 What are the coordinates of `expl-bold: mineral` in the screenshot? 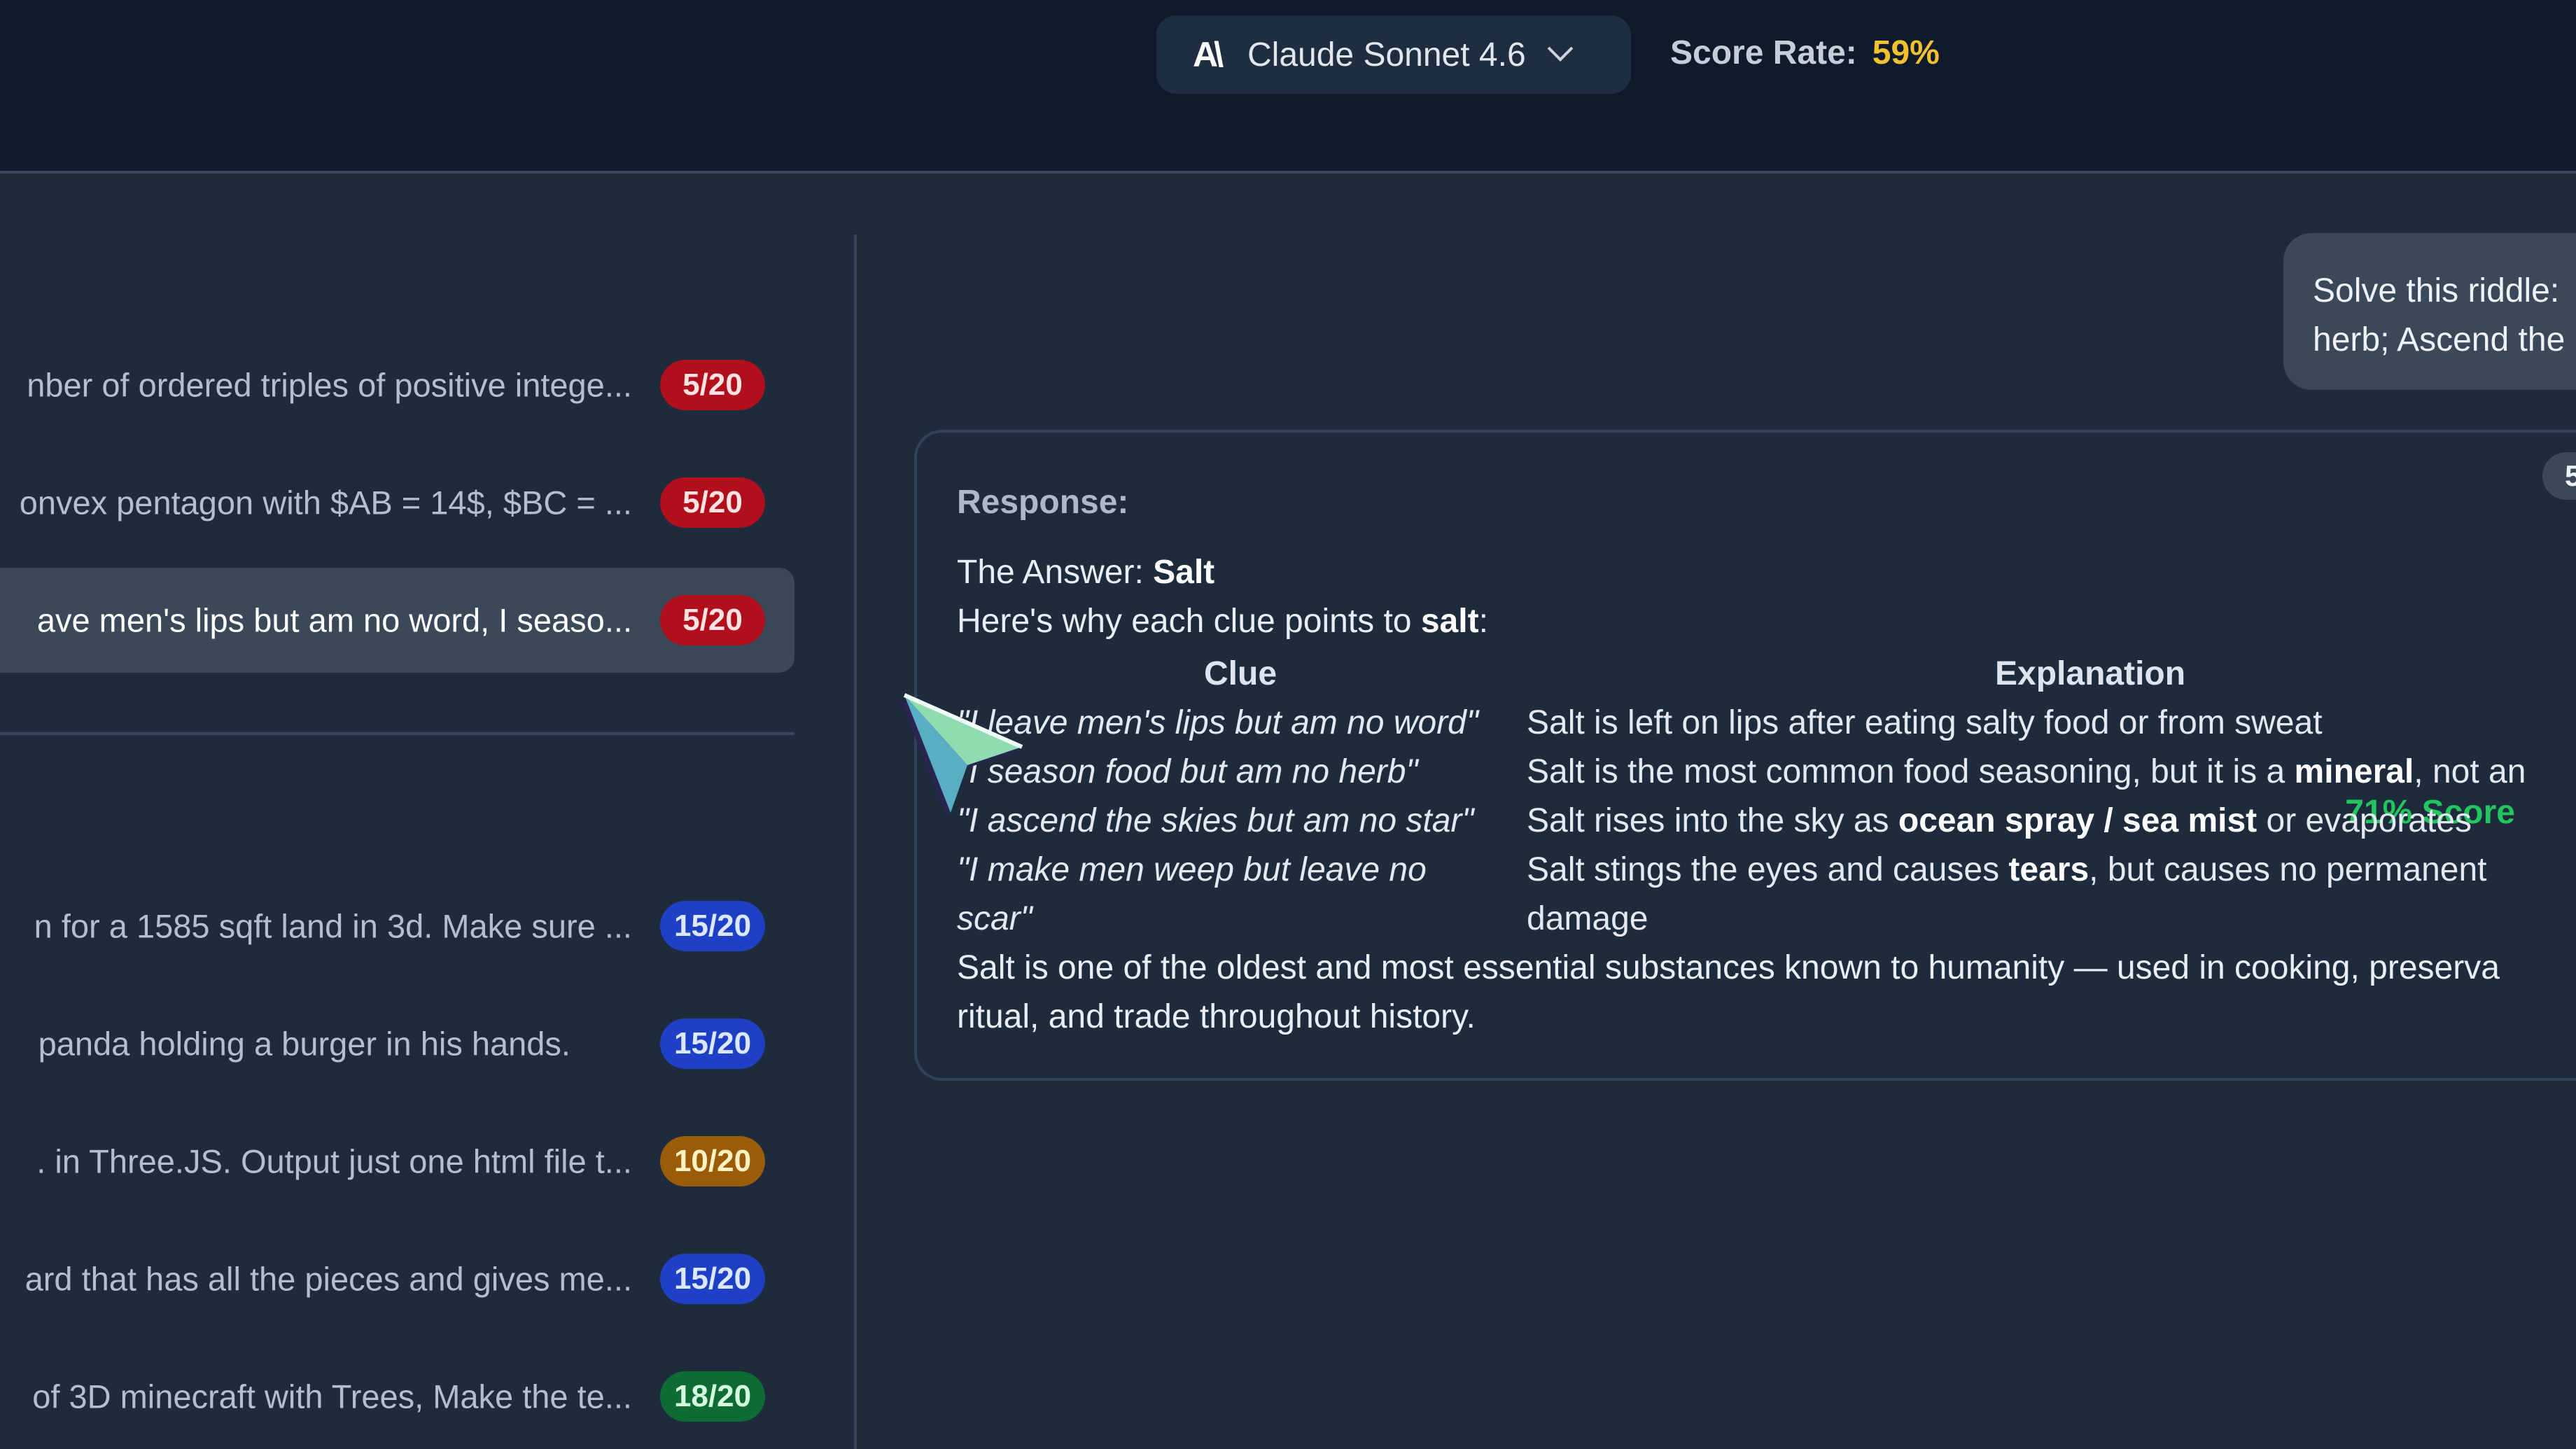 It's located at (2354, 771).